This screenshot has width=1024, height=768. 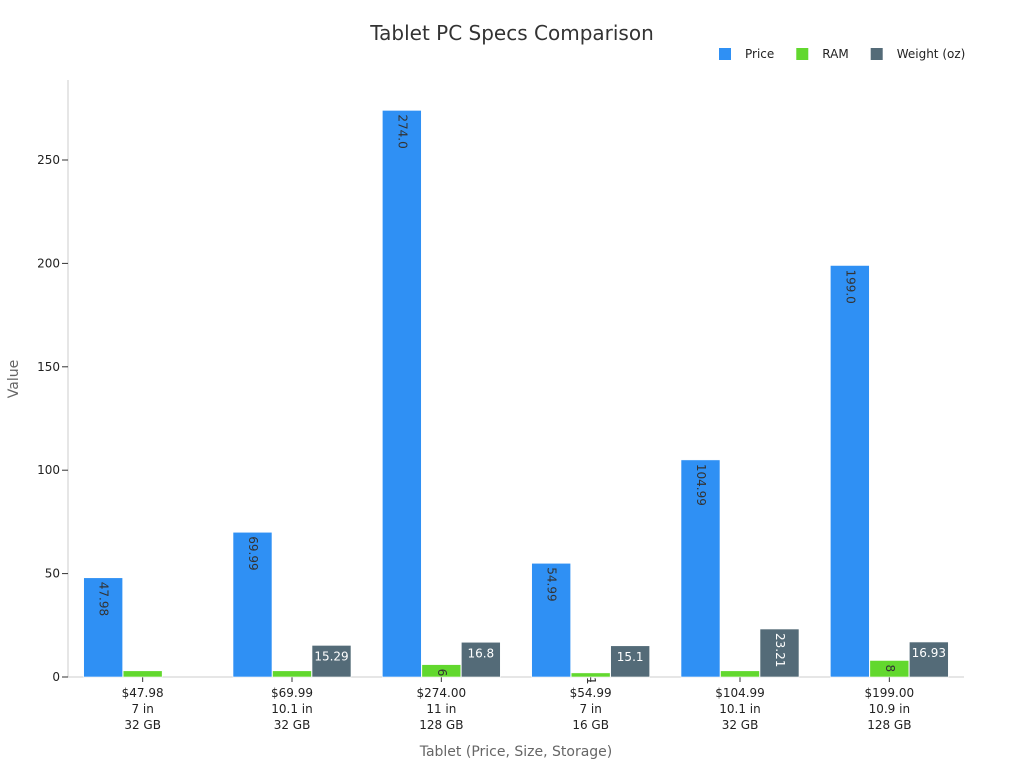 I want to click on bar-value-label: 15.29, so click(x=331, y=656).